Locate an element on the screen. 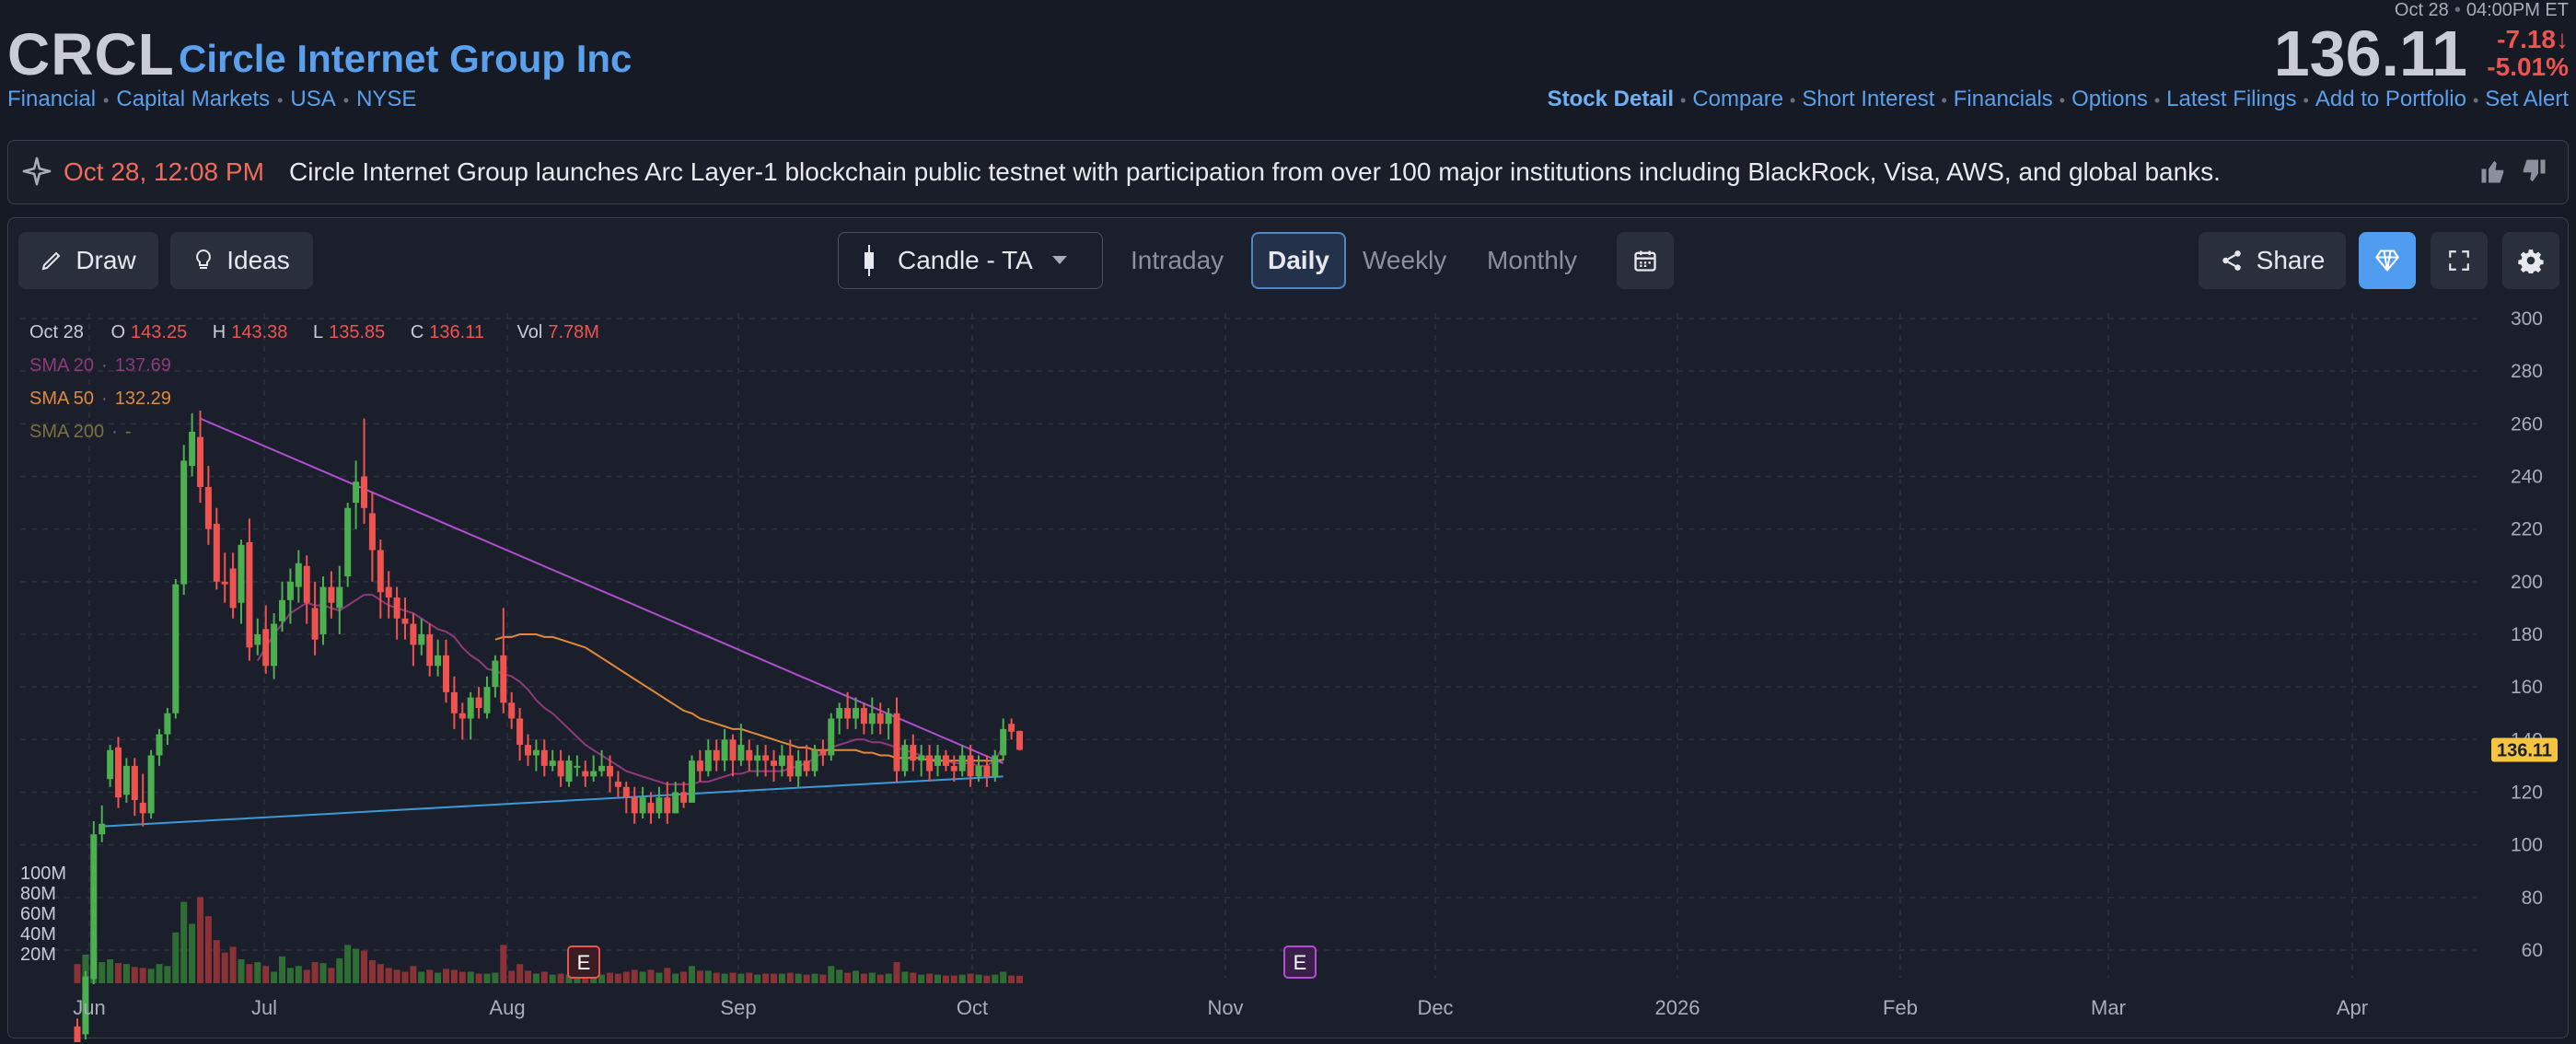 The width and height of the screenshot is (2576, 1044). fullscreen-button is located at coordinates (2459, 260).